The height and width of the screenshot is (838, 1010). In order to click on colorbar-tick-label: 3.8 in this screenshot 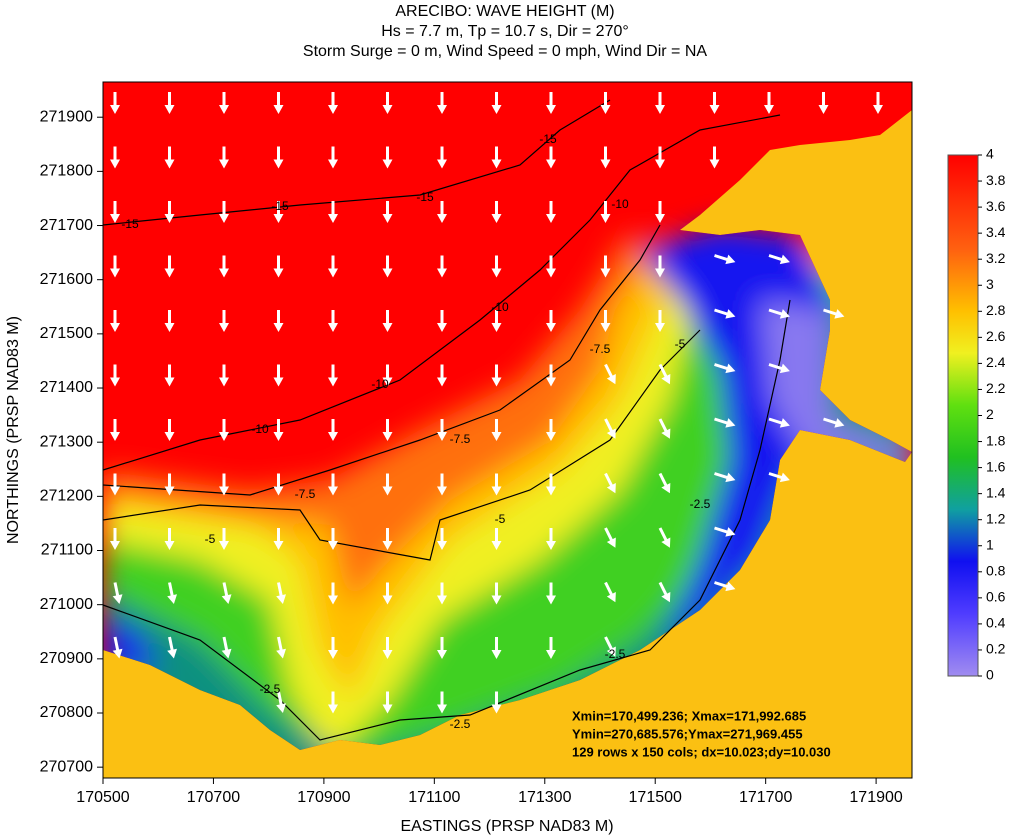, I will do `click(996, 180)`.